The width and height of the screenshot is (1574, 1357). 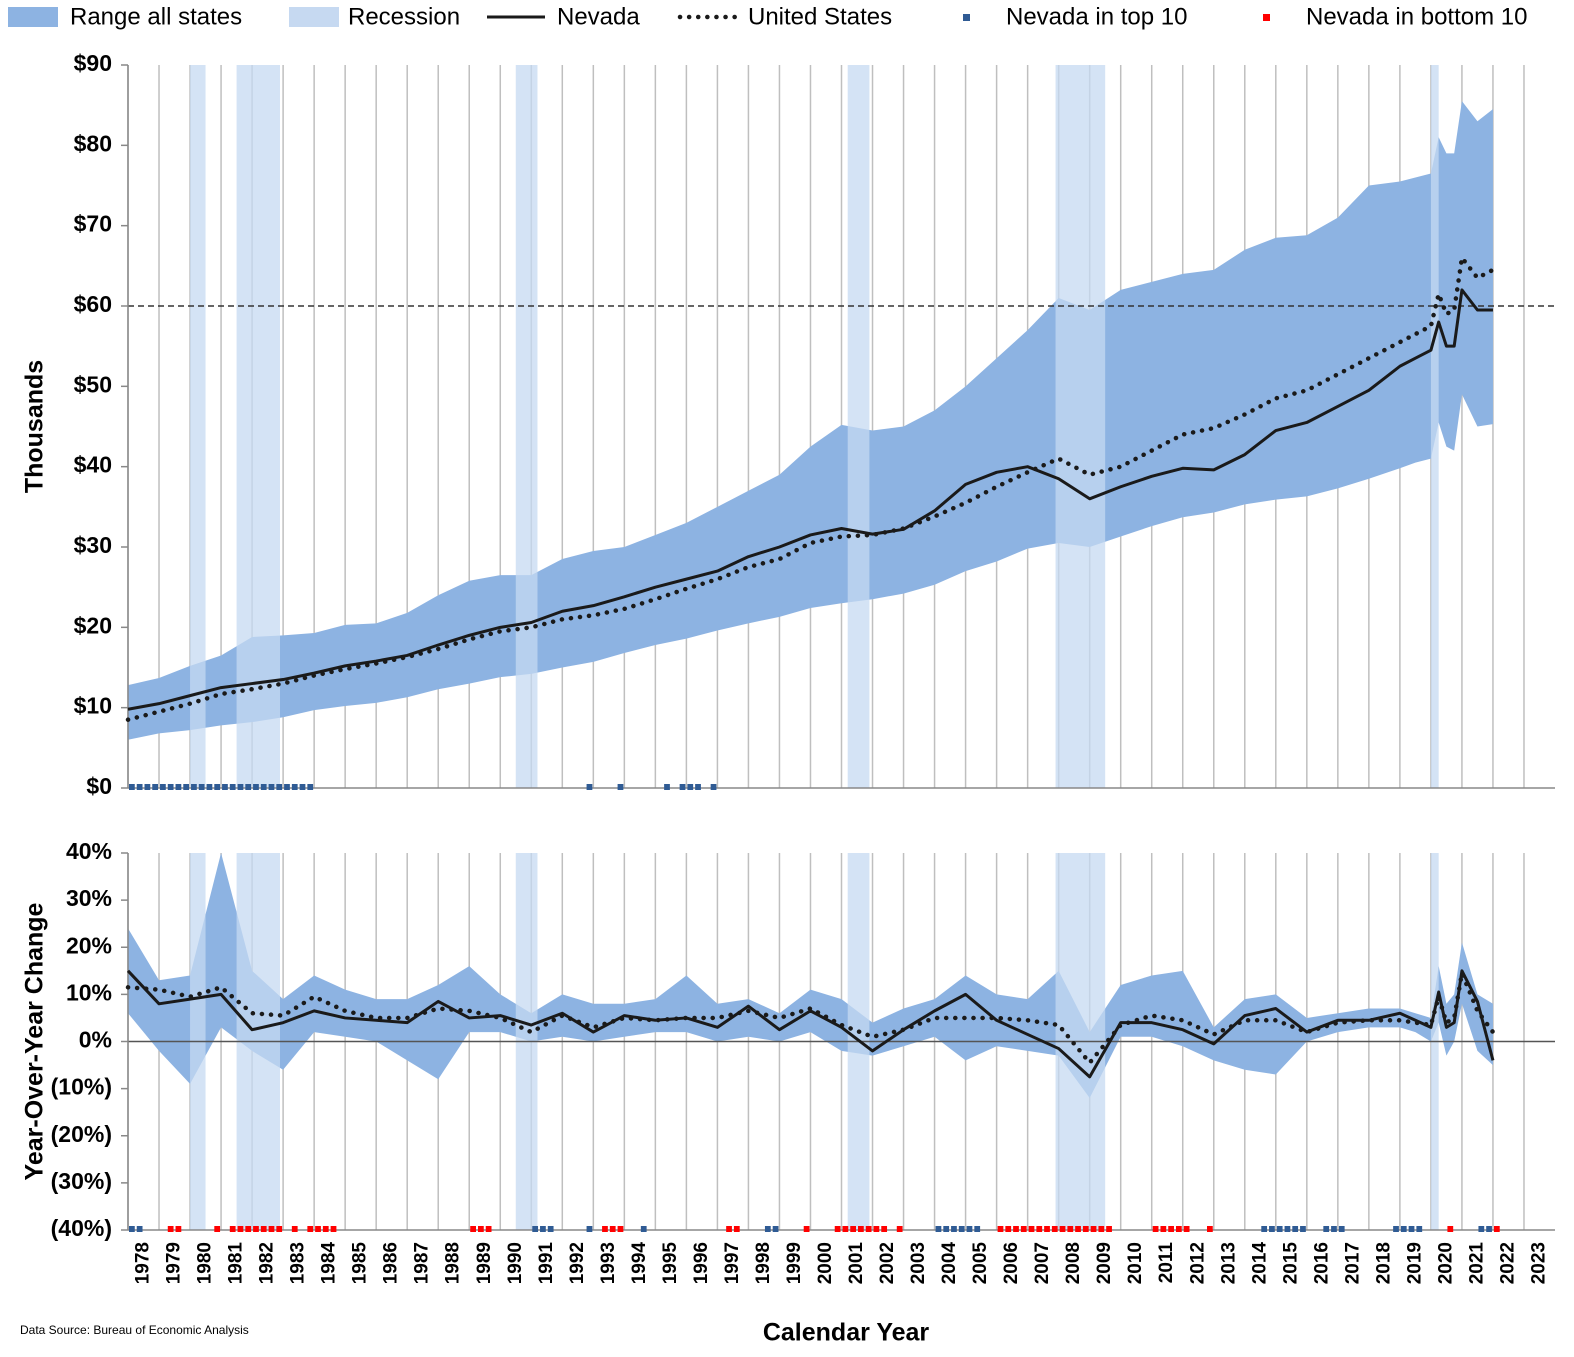 What do you see at coordinates (763, 1263) in the screenshot?
I see `x-tick-label: 1998` at bounding box center [763, 1263].